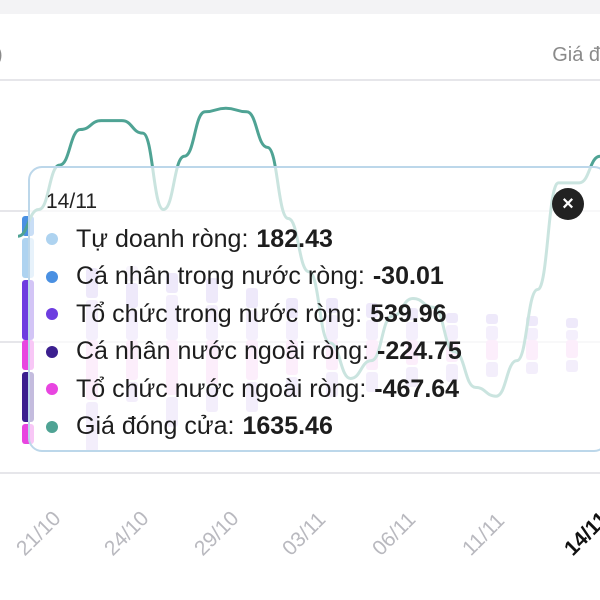  Describe the element at coordinates (223, 351) in the screenshot. I see `tooltip-label: Cá nhân nước ngoài ròng:` at that location.